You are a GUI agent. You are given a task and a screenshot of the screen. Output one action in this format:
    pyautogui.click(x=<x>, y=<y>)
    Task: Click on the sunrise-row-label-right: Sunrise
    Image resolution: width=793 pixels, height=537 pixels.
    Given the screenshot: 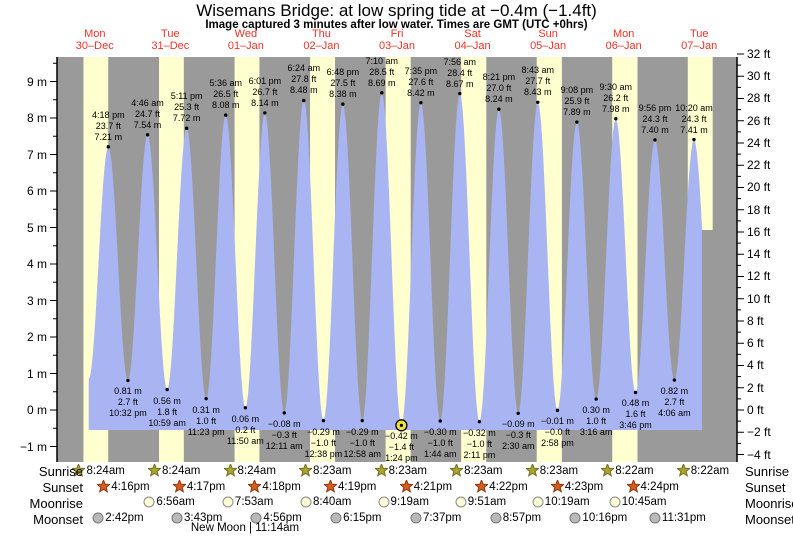 What is the action you would take?
    pyautogui.click(x=767, y=471)
    